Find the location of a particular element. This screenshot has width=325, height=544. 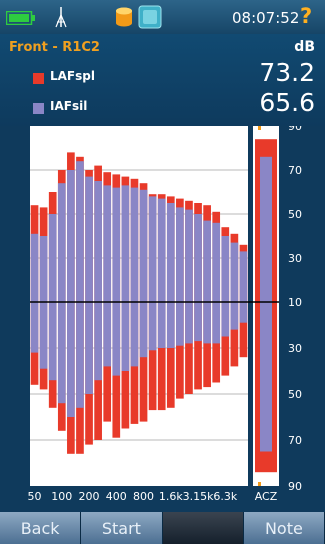

legend-swatch-lafspl is located at coordinates (38, 78).